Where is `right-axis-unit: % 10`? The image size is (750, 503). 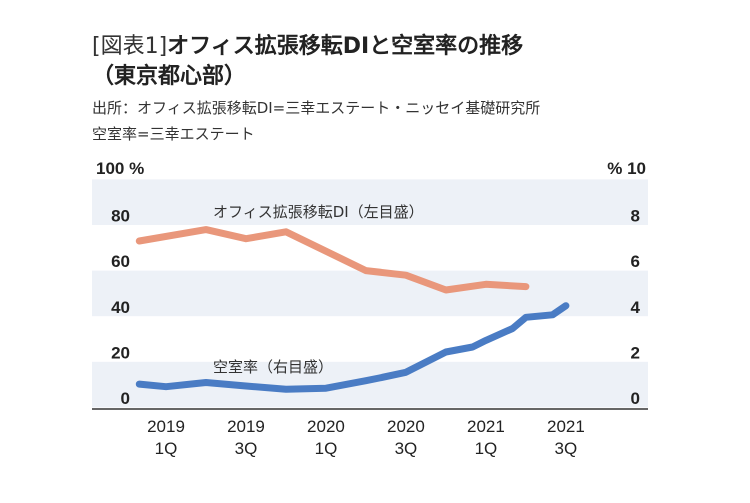
right-axis-unit: % 10 is located at coordinates (626, 168).